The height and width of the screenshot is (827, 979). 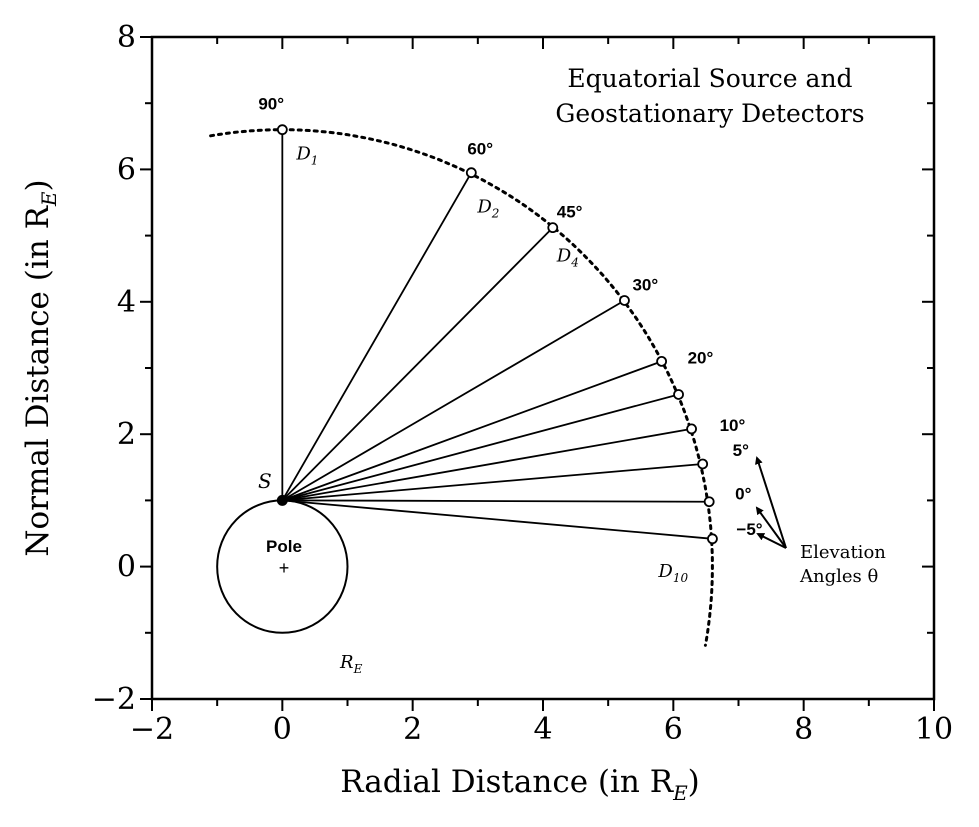 I want to click on detector-name-label: D4, so click(x=567, y=258).